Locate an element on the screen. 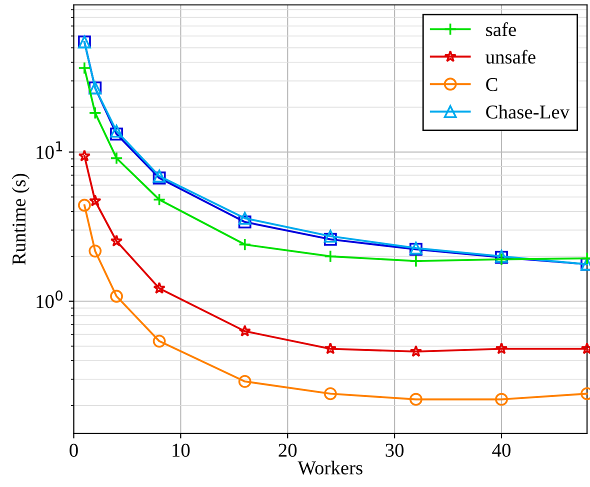 The image size is (590, 487). x-tick-label: 30 is located at coordinates (395, 450).